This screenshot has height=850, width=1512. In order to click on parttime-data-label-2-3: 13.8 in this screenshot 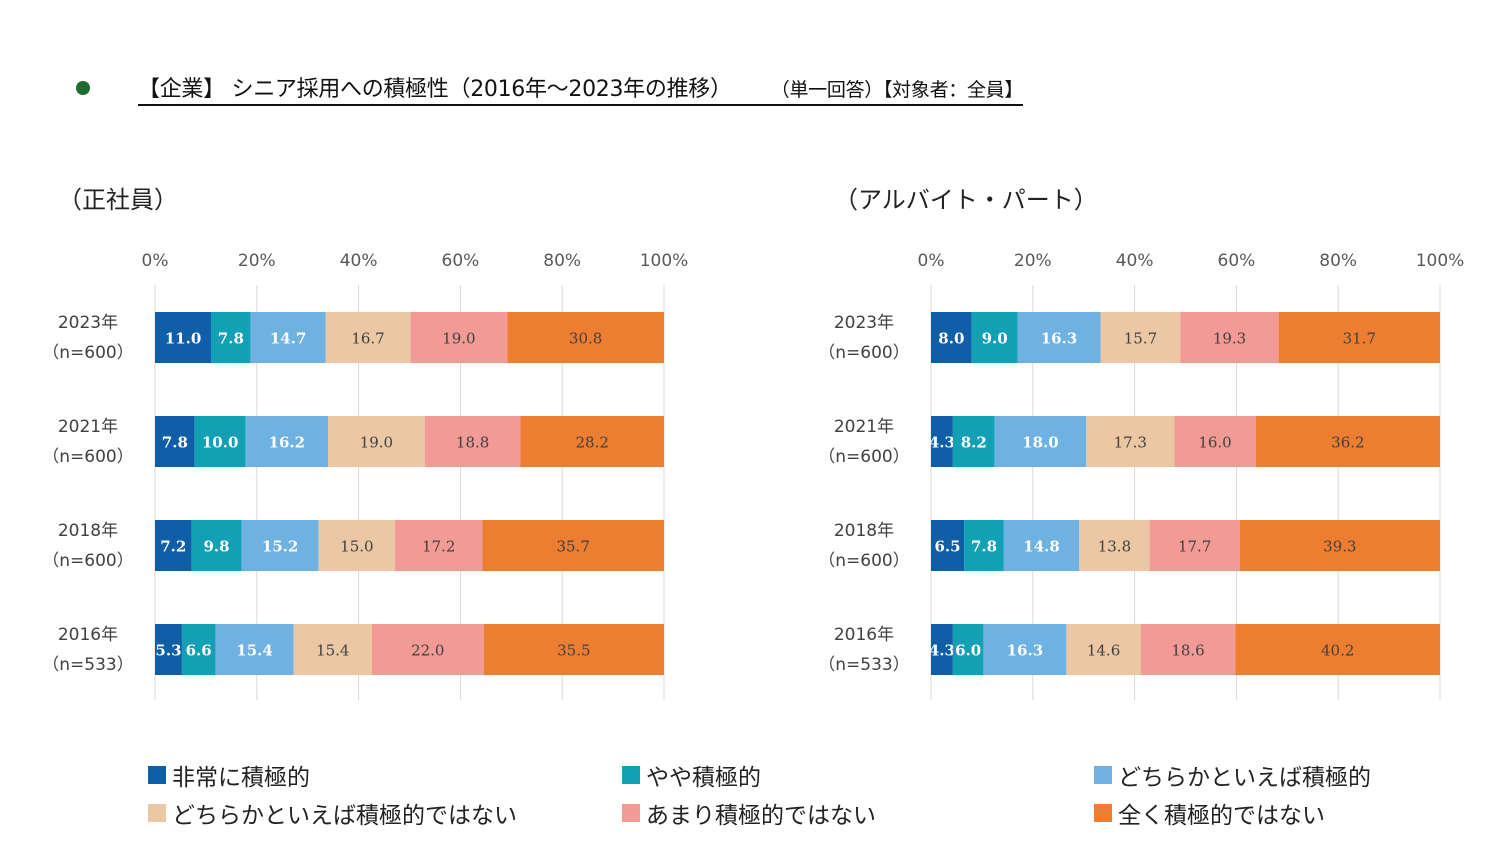, I will do `click(1114, 547)`.